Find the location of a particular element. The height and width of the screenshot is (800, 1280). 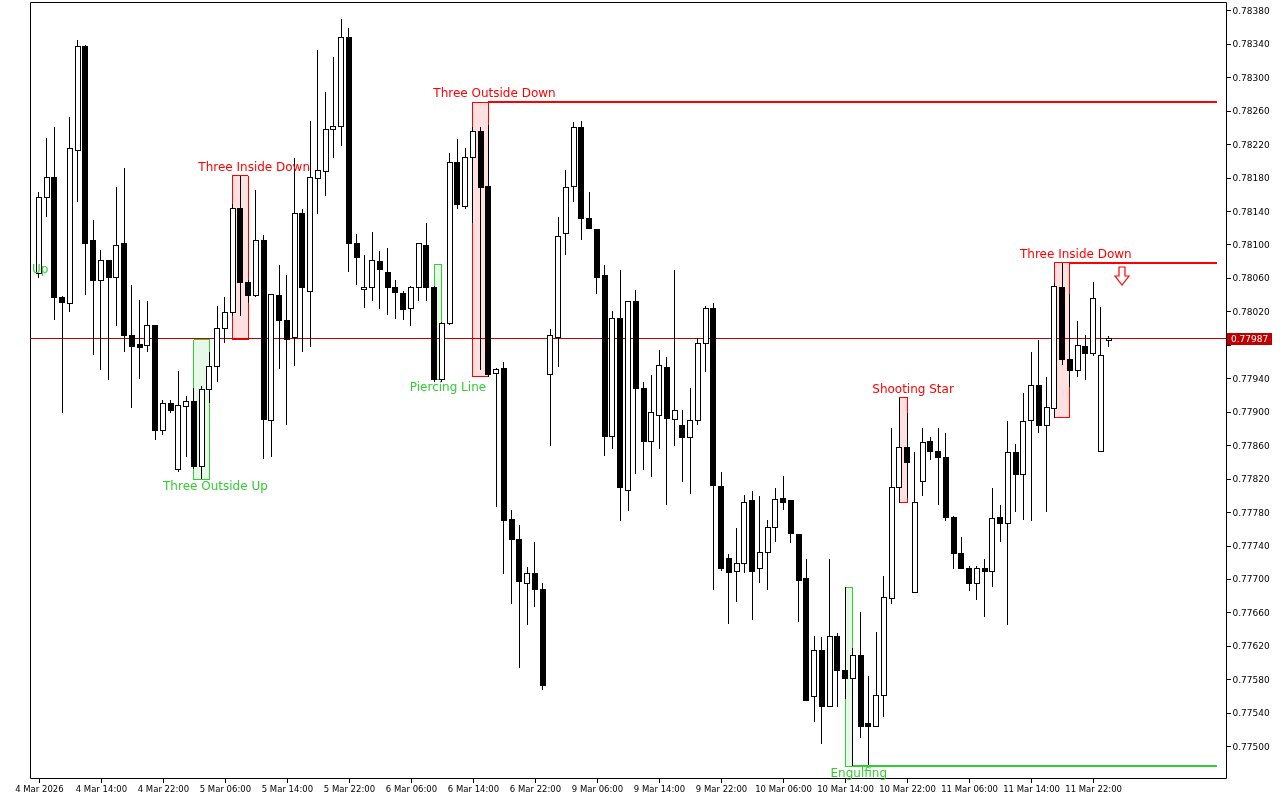

legend-label: Three Inside Down is located at coordinates (1075, 253).